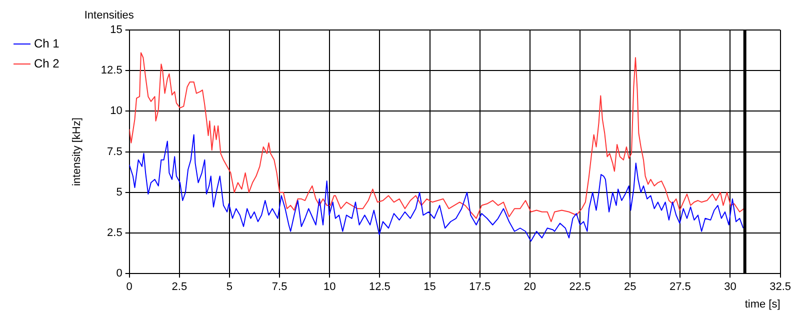 Image resolution: width=802 pixels, height=320 pixels. Describe the element at coordinates (280, 287) in the screenshot. I see `x-tick-label: 7.5` at that location.